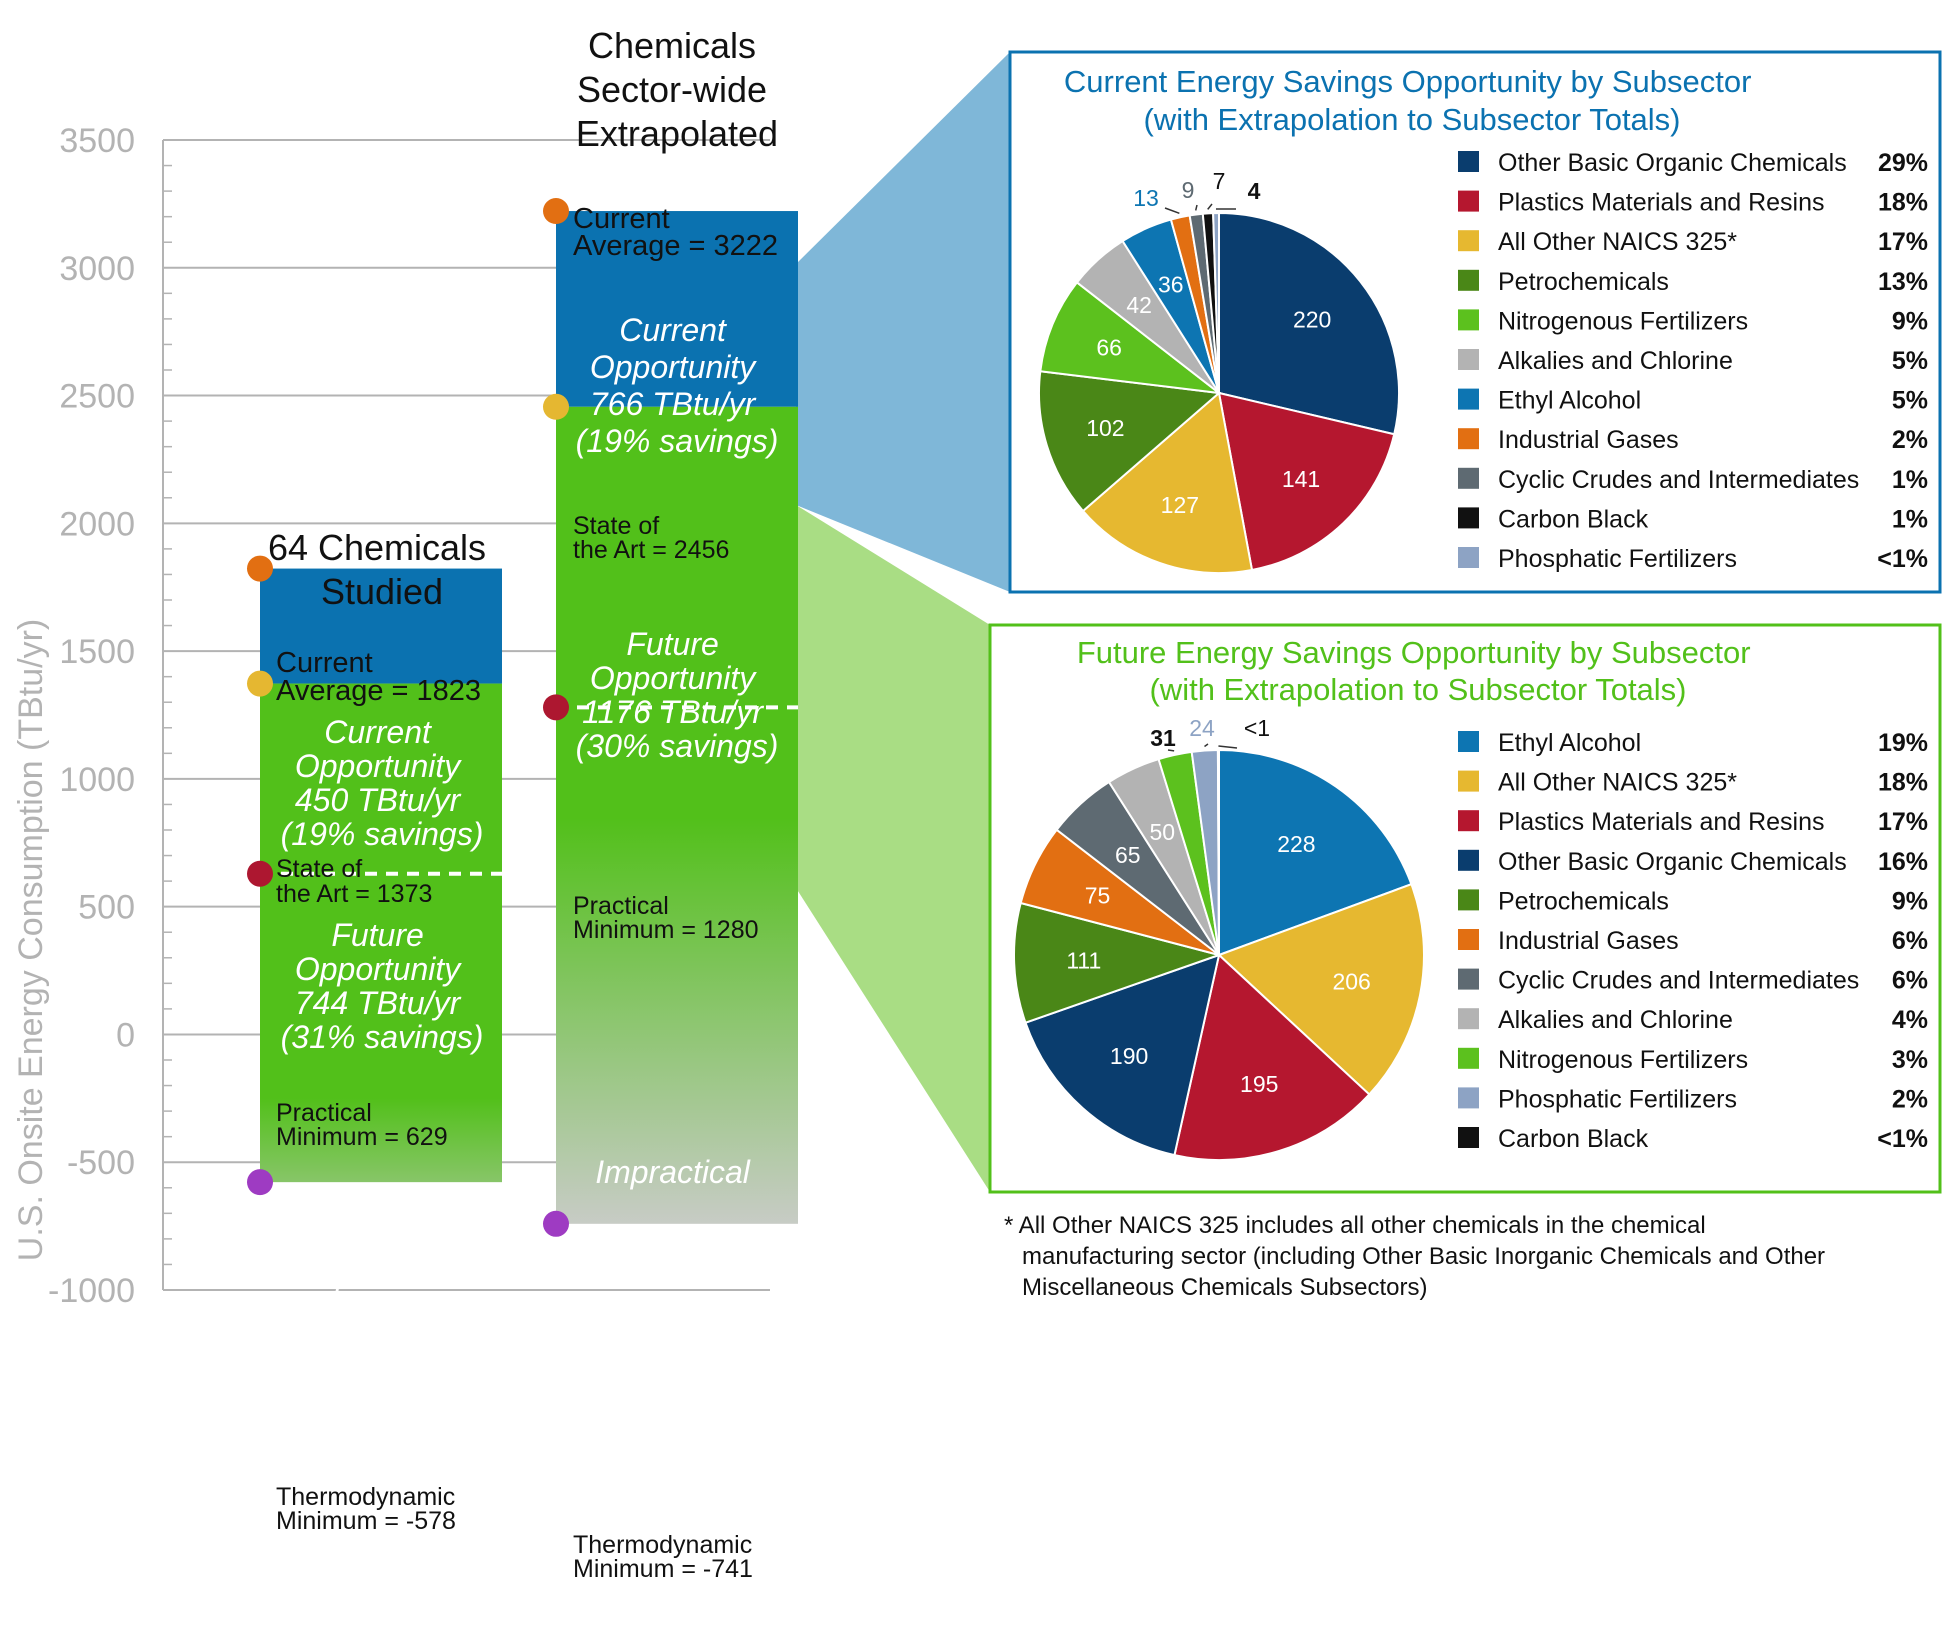 Image resolution: width=1950 pixels, height=1652 pixels. What do you see at coordinates (91, 1291) in the screenshot?
I see `y-tick-label: -1000` at bounding box center [91, 1291].